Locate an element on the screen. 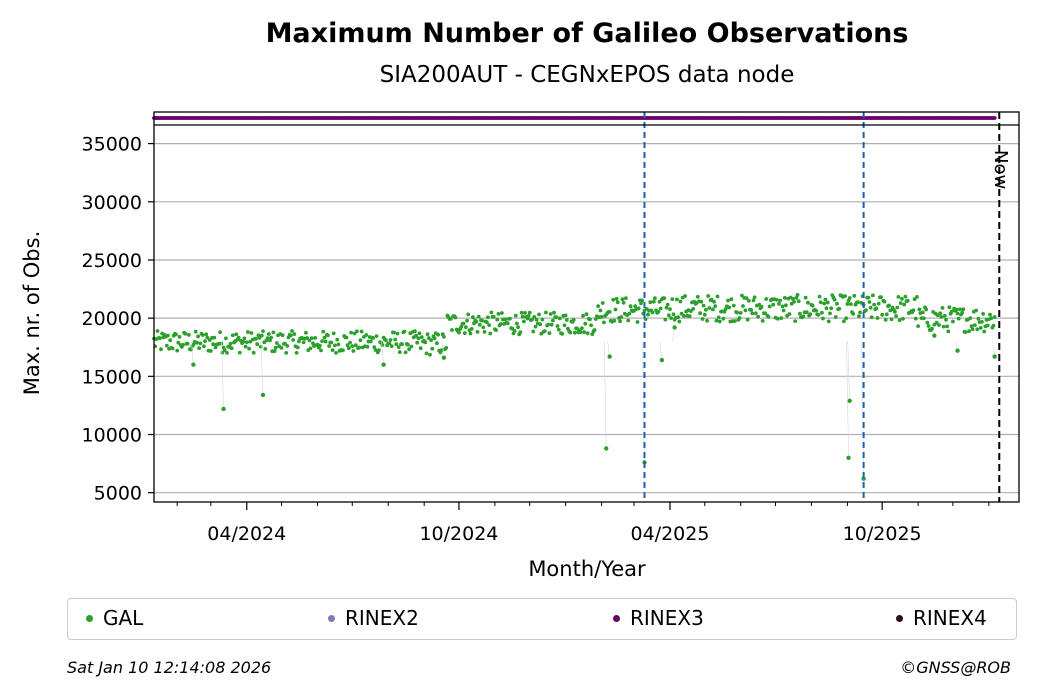 The height and width of the screenshot is (699, 1040). legend: GAL RINEX2 RINEX3 RINEX4 is located at coordinates (542, 619).